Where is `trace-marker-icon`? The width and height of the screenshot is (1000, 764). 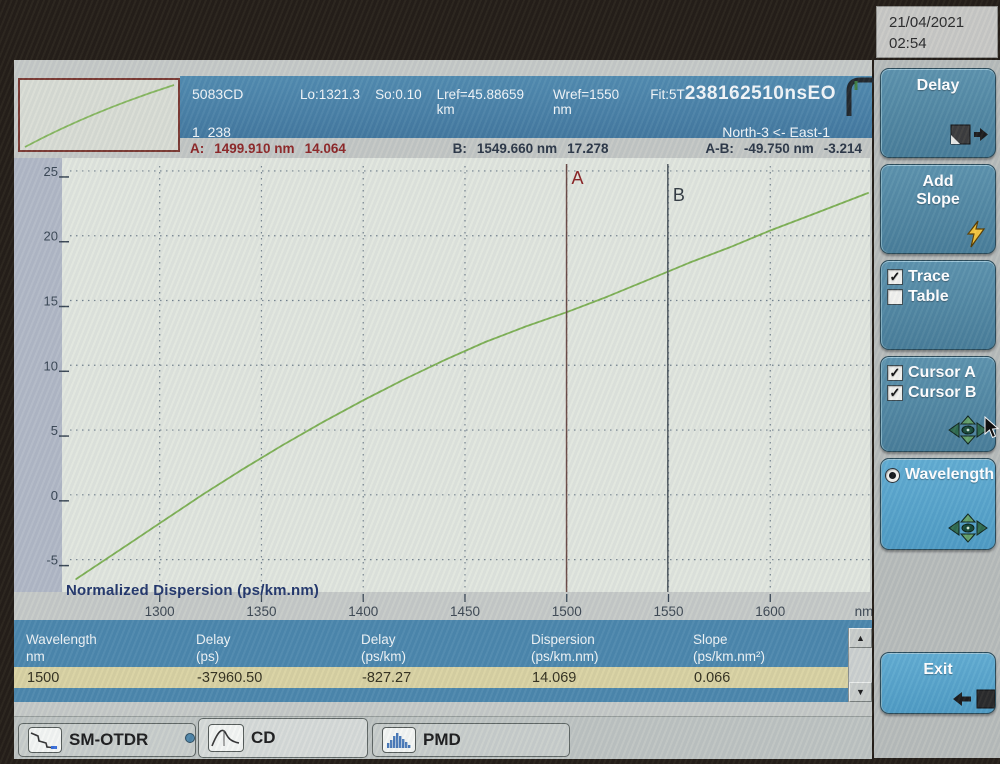 trace-marker-icon is located at coordinates (860, 96).